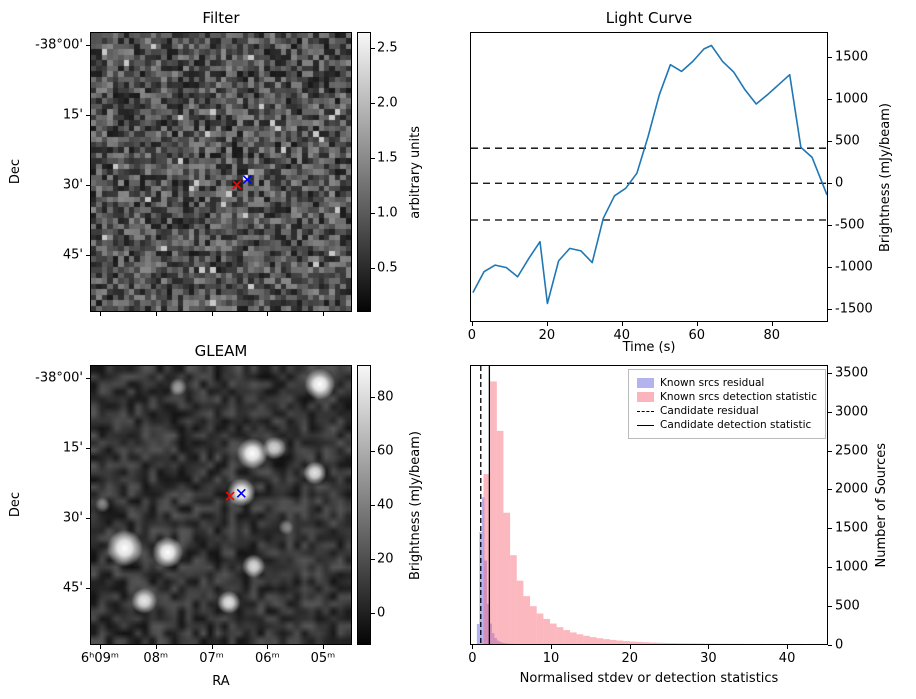 The height and width of the screenshot is (699, 916). Describe the element at coordinates (385, 505) in the screenshot. I see `colorbar-tick-label: 40` at that location.